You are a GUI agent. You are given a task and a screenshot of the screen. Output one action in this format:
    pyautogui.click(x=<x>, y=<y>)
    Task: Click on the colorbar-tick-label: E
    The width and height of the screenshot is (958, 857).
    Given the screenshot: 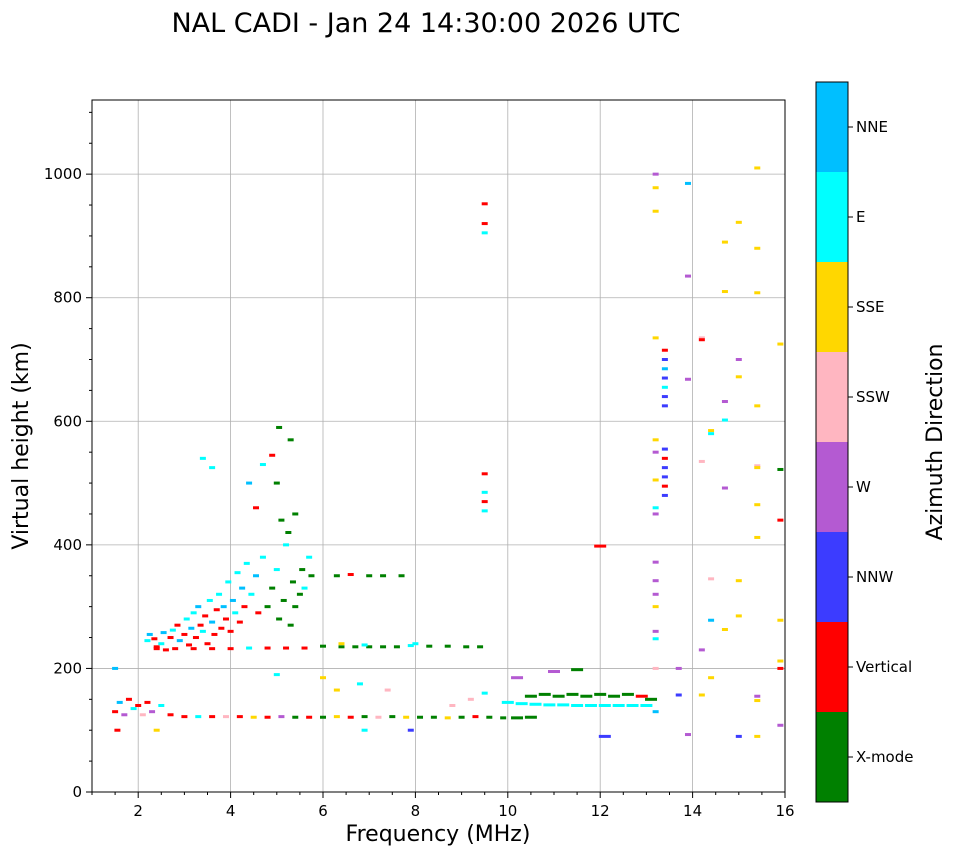 What is the action you would take?
    pyautogui.click(x=860, y=217)
    